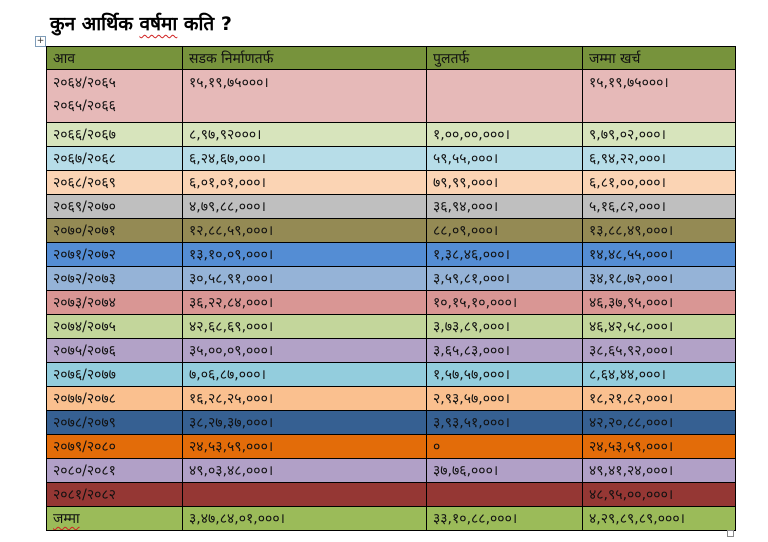 The height and width of the screenshot is (542, 768). What do you see at coordinates (304, 374) in the screenshot?
I see `cell-road: ७,०६,८७,०००।` at bounding box center [304, 374].